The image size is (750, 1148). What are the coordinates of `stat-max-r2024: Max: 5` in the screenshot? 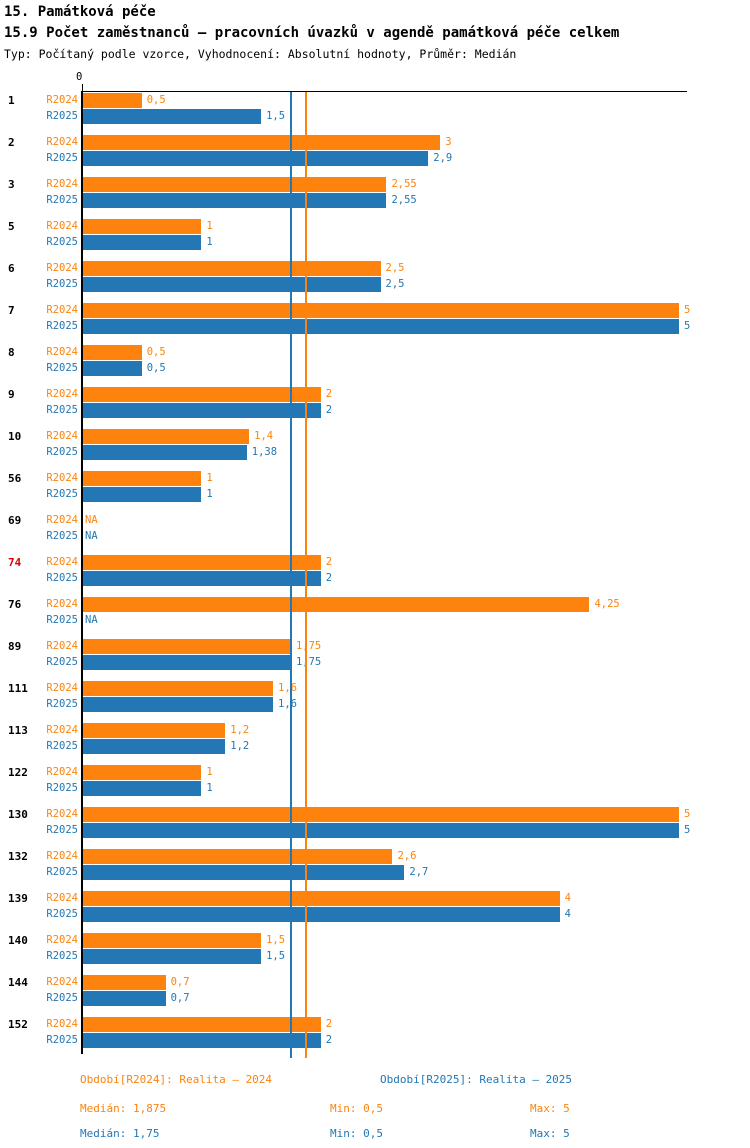 It's located at (550, 1108).